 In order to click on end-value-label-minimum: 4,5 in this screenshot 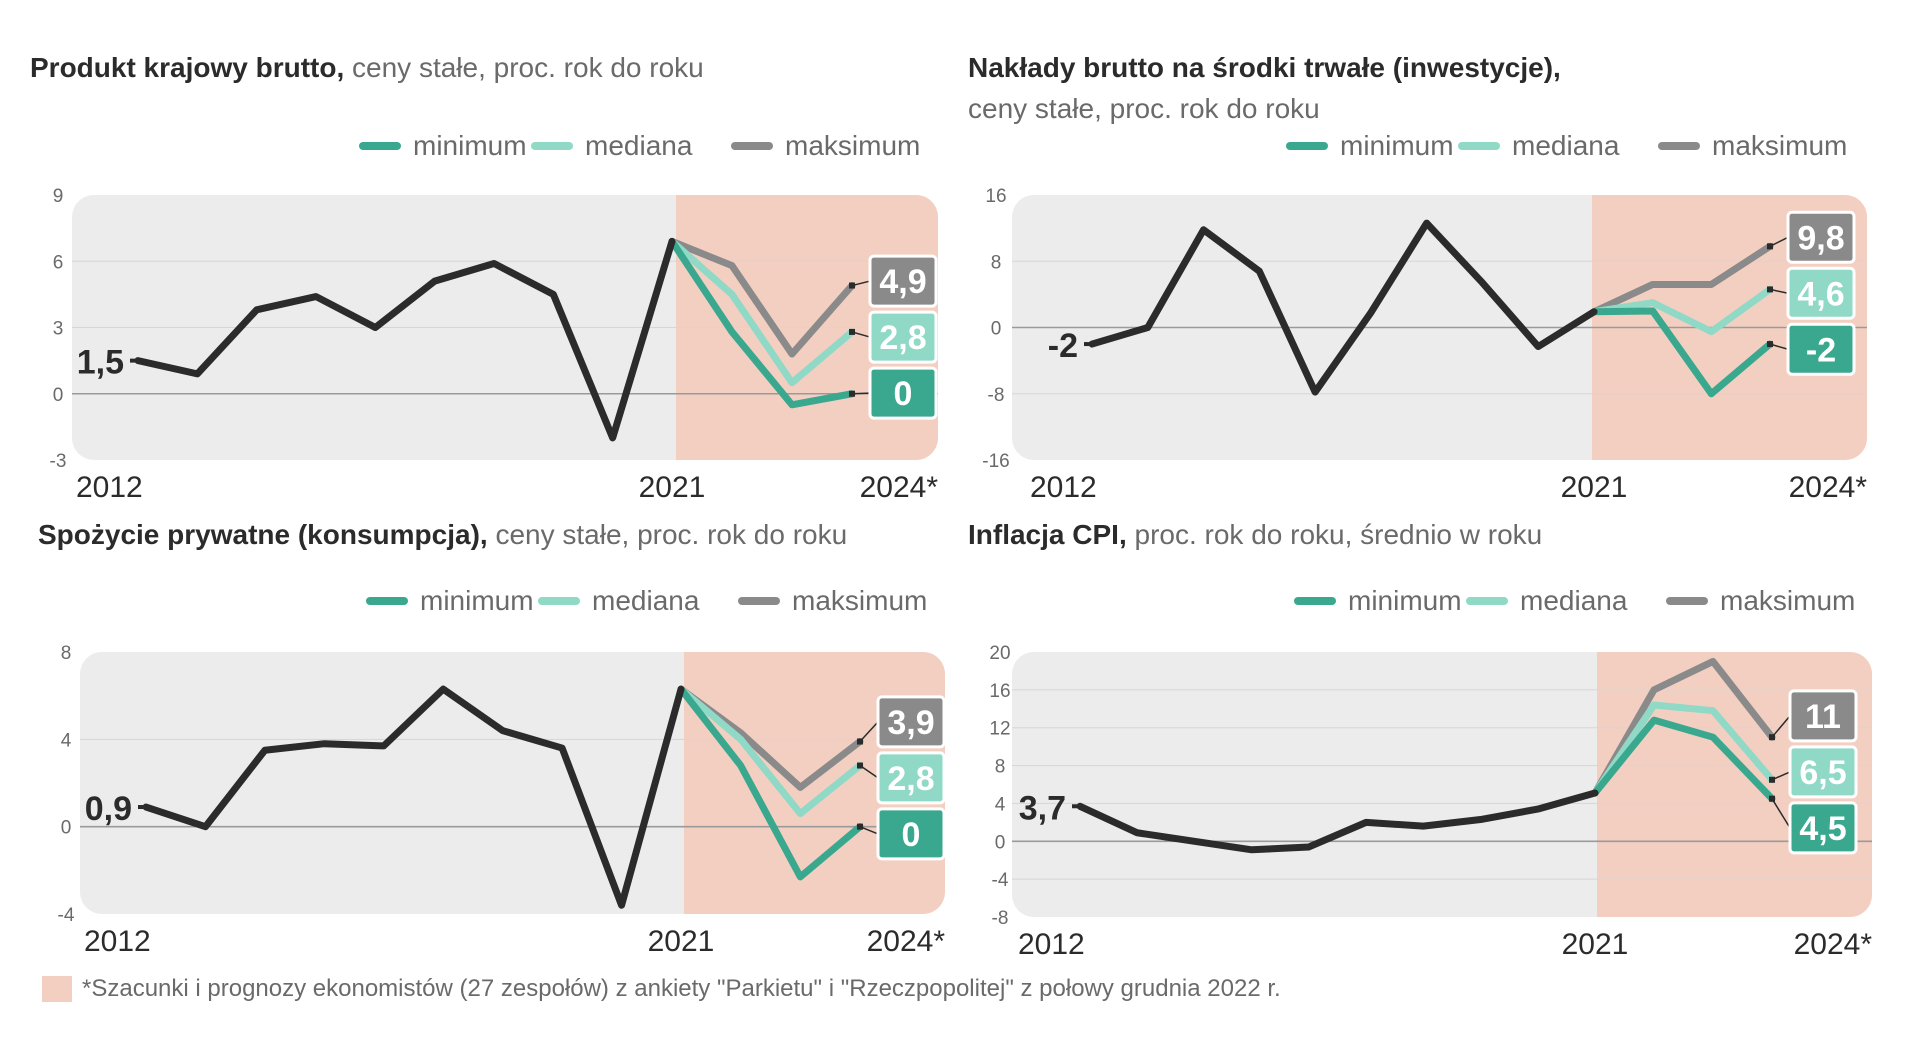, I will do `click(1822, 829)`.